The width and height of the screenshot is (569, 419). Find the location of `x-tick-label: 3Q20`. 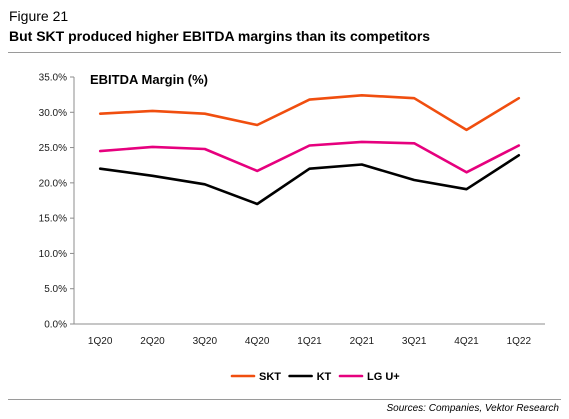

x-tick-label: 3Q20 is located at coordinates (205, 341).